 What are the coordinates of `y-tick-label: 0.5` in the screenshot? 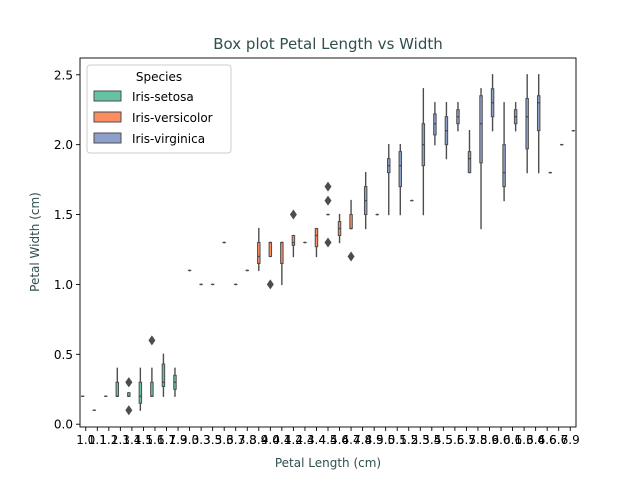 It's located at (63, 355).